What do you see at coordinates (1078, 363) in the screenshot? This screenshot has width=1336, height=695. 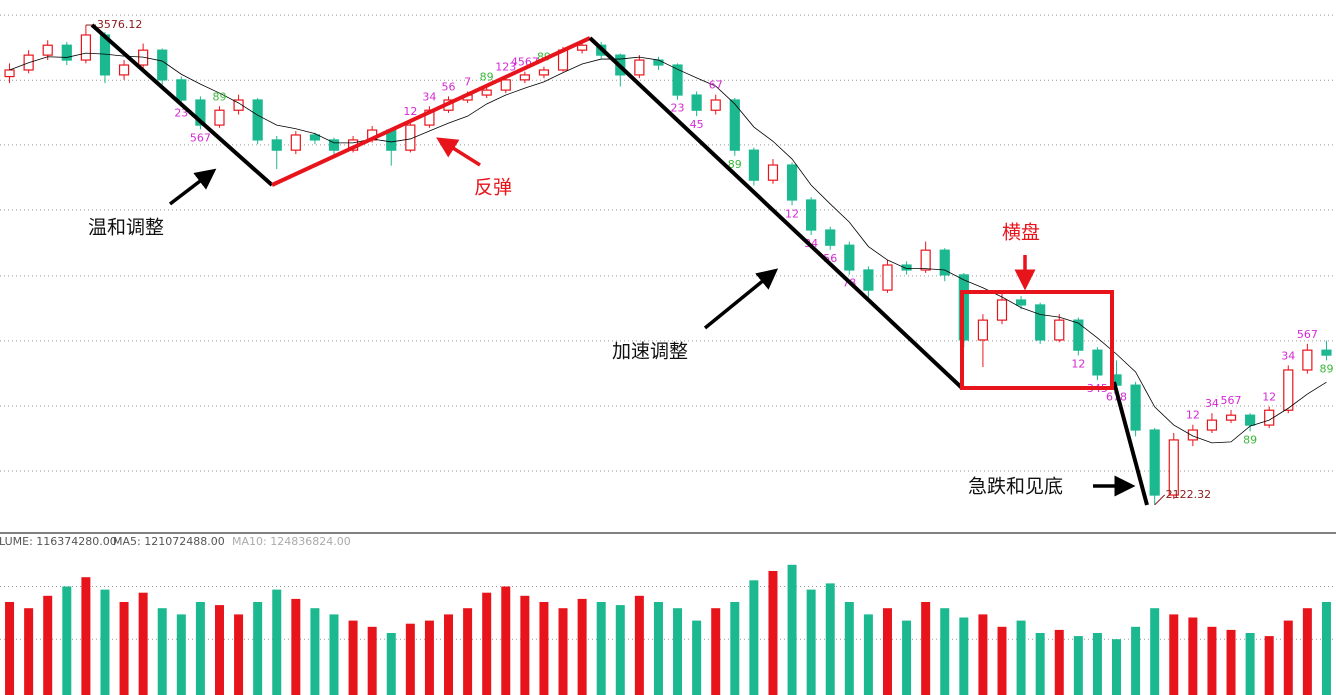 I see `td-count: 12` at bounding box center [1078, 363].